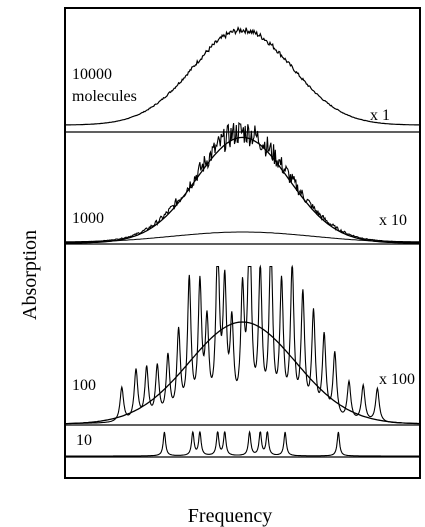 This screenshot has width=425, height=527. What do you see at coordinates (393, 220) in the screenshot?
I see `scale-label-x10: x 10` at bounding box center [393, 220].